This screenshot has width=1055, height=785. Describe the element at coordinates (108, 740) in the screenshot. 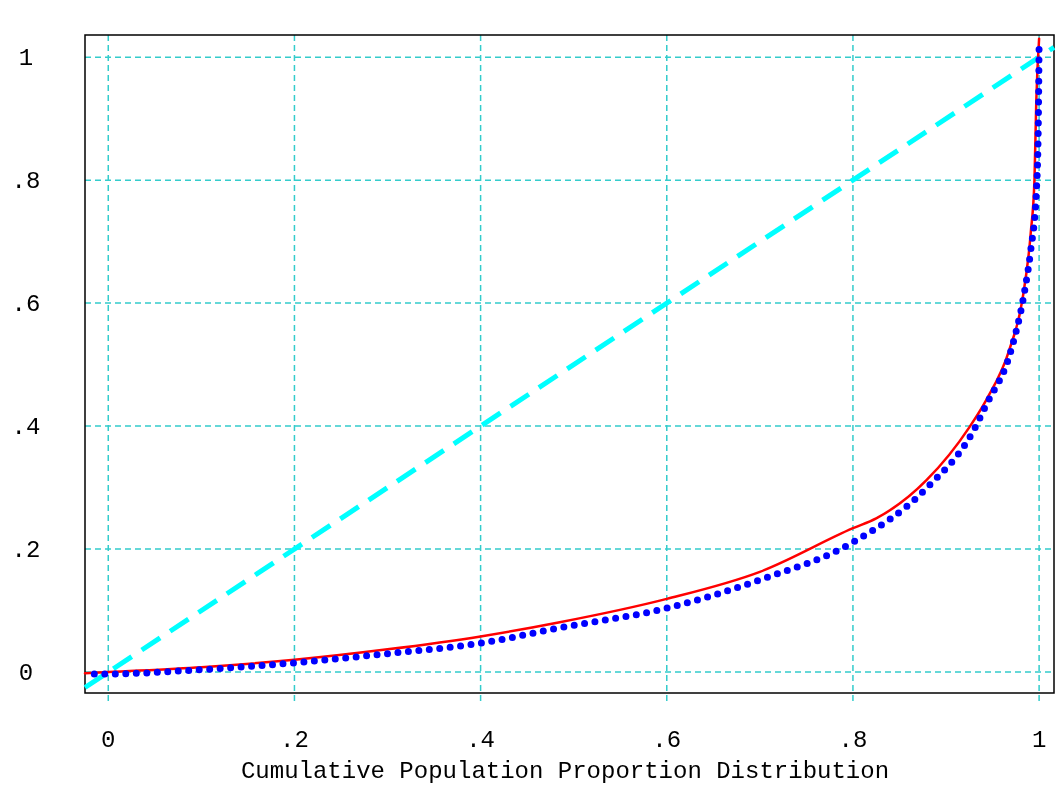

I see `x-tick-label: 0` at that location.